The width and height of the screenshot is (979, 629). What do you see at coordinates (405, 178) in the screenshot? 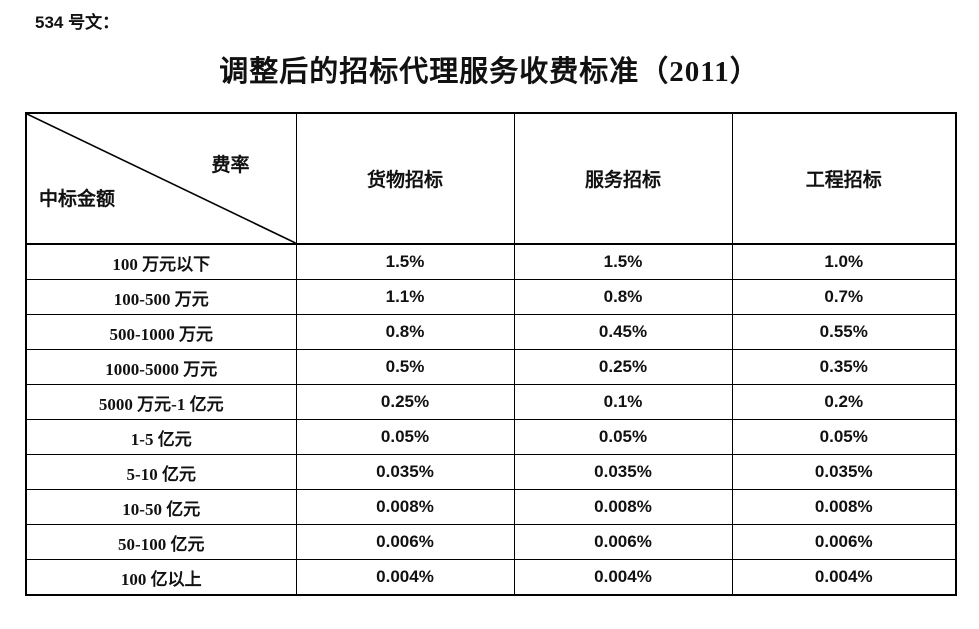
I see `column-header-goods: 货物招标` at bounding box center [405, 178].